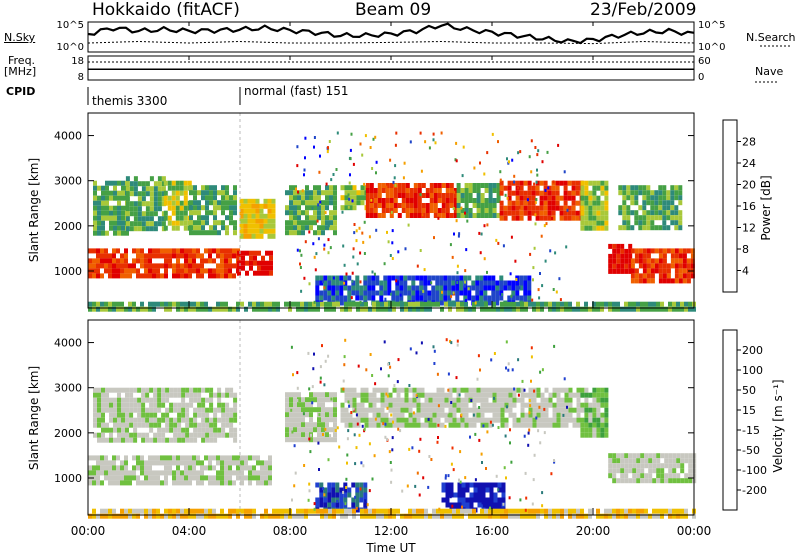  What do you see at coordinates (77, 61) in the screenshot?
I see `freq-left-tick-top: 18` at bounding box center [77, 61].